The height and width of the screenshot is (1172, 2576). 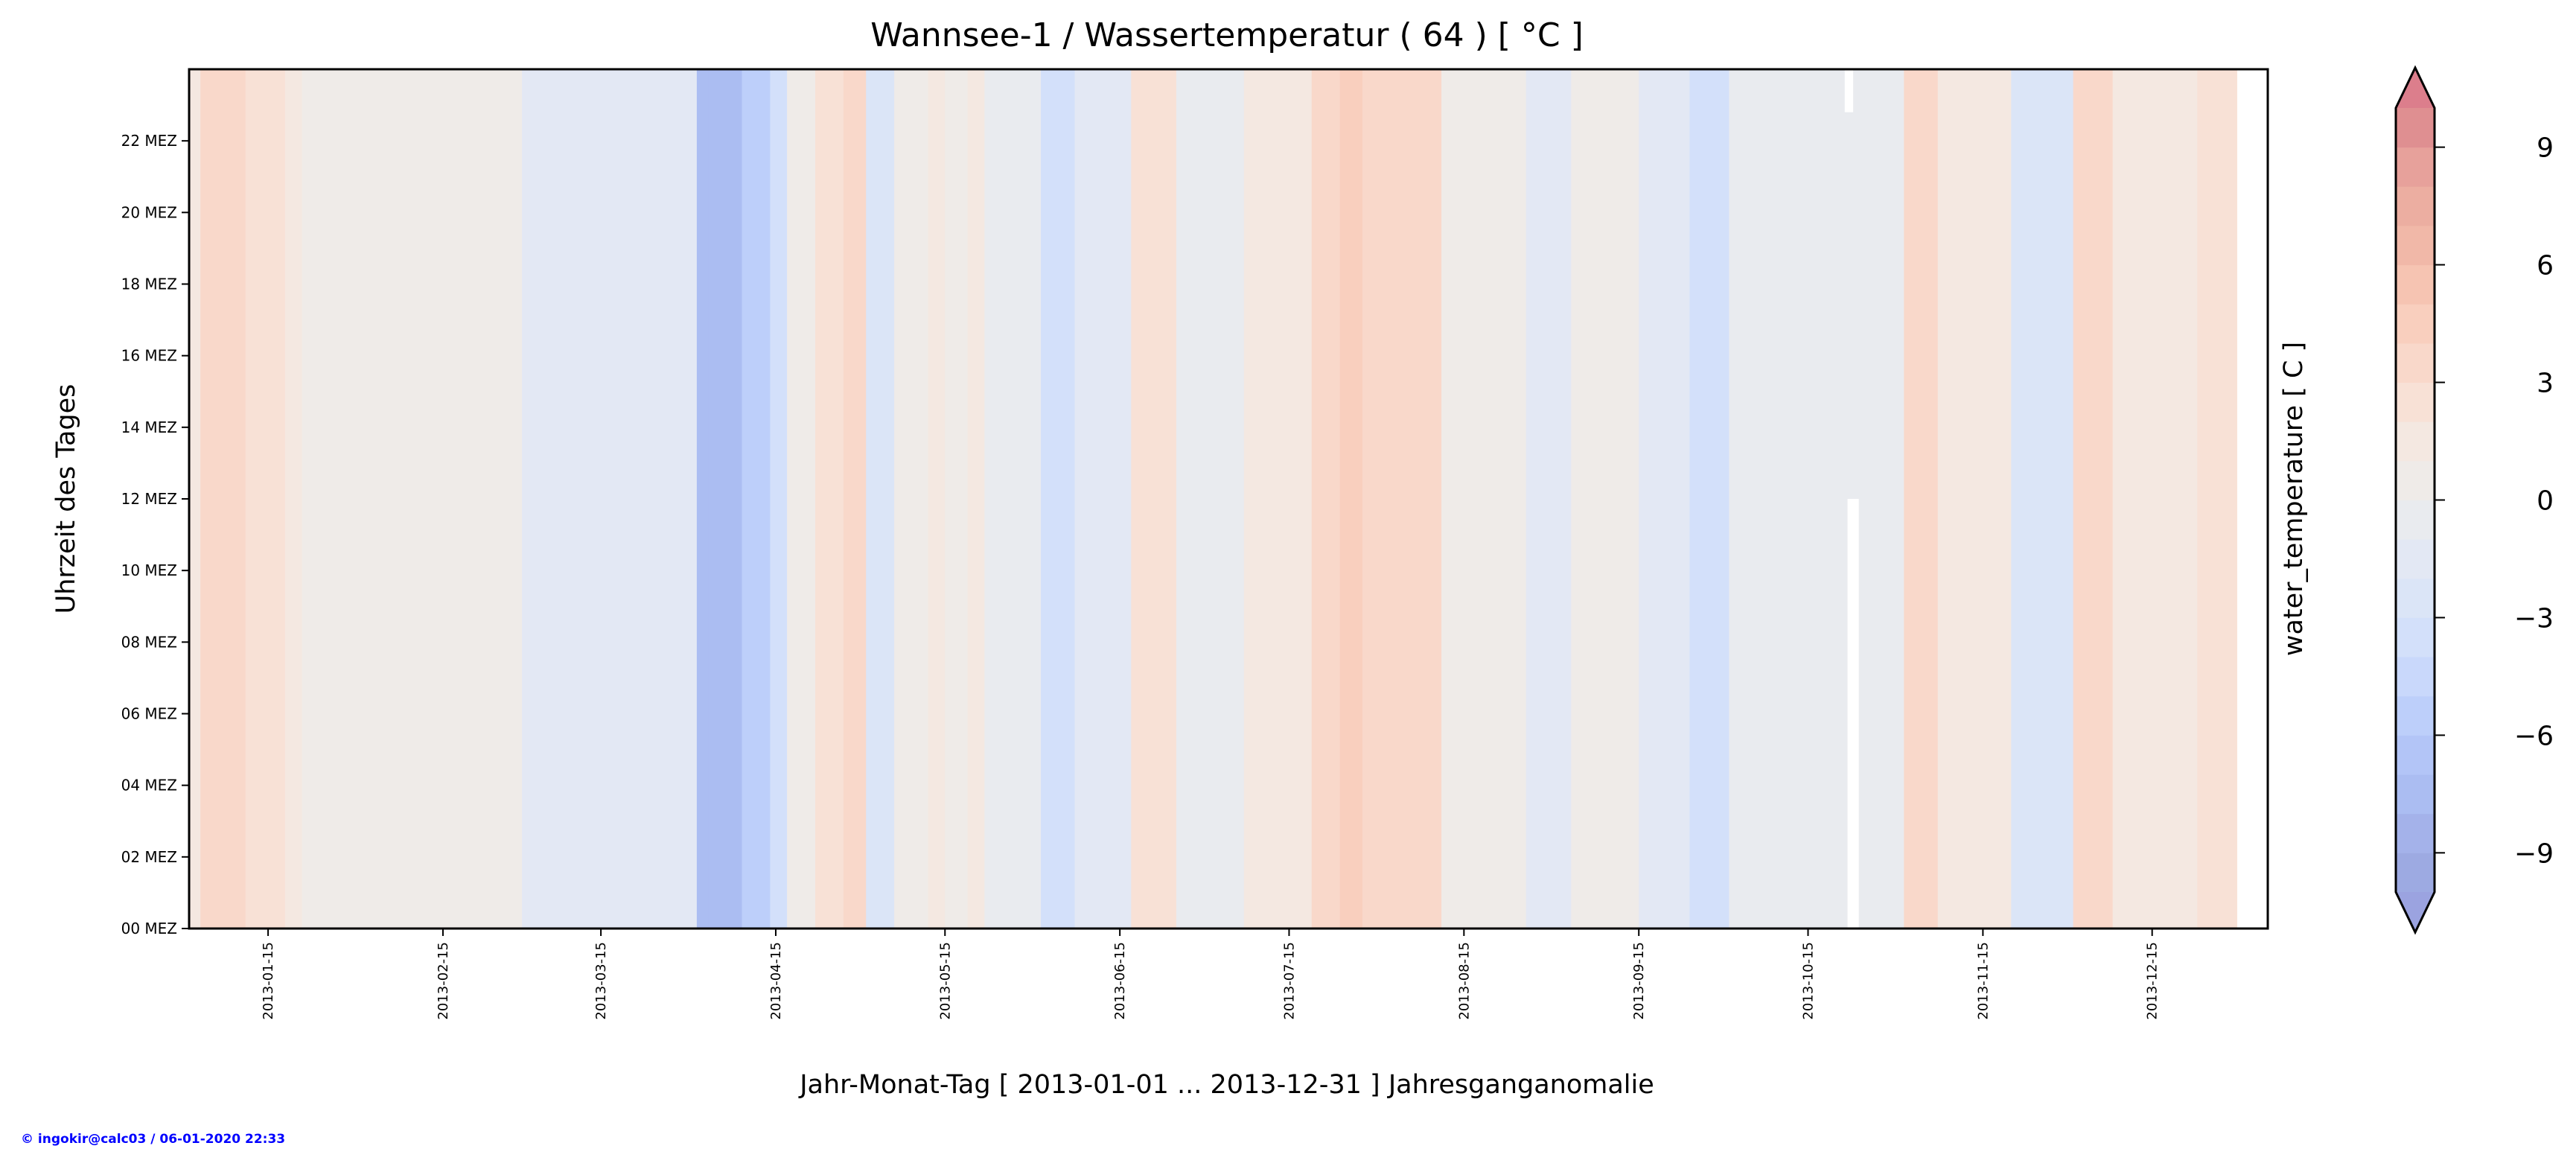 What do you see at coordinates (1639, 981) in the screenshot?
I see `x-tick-label: 2013-09-15` at bounding box center [1639, 981].